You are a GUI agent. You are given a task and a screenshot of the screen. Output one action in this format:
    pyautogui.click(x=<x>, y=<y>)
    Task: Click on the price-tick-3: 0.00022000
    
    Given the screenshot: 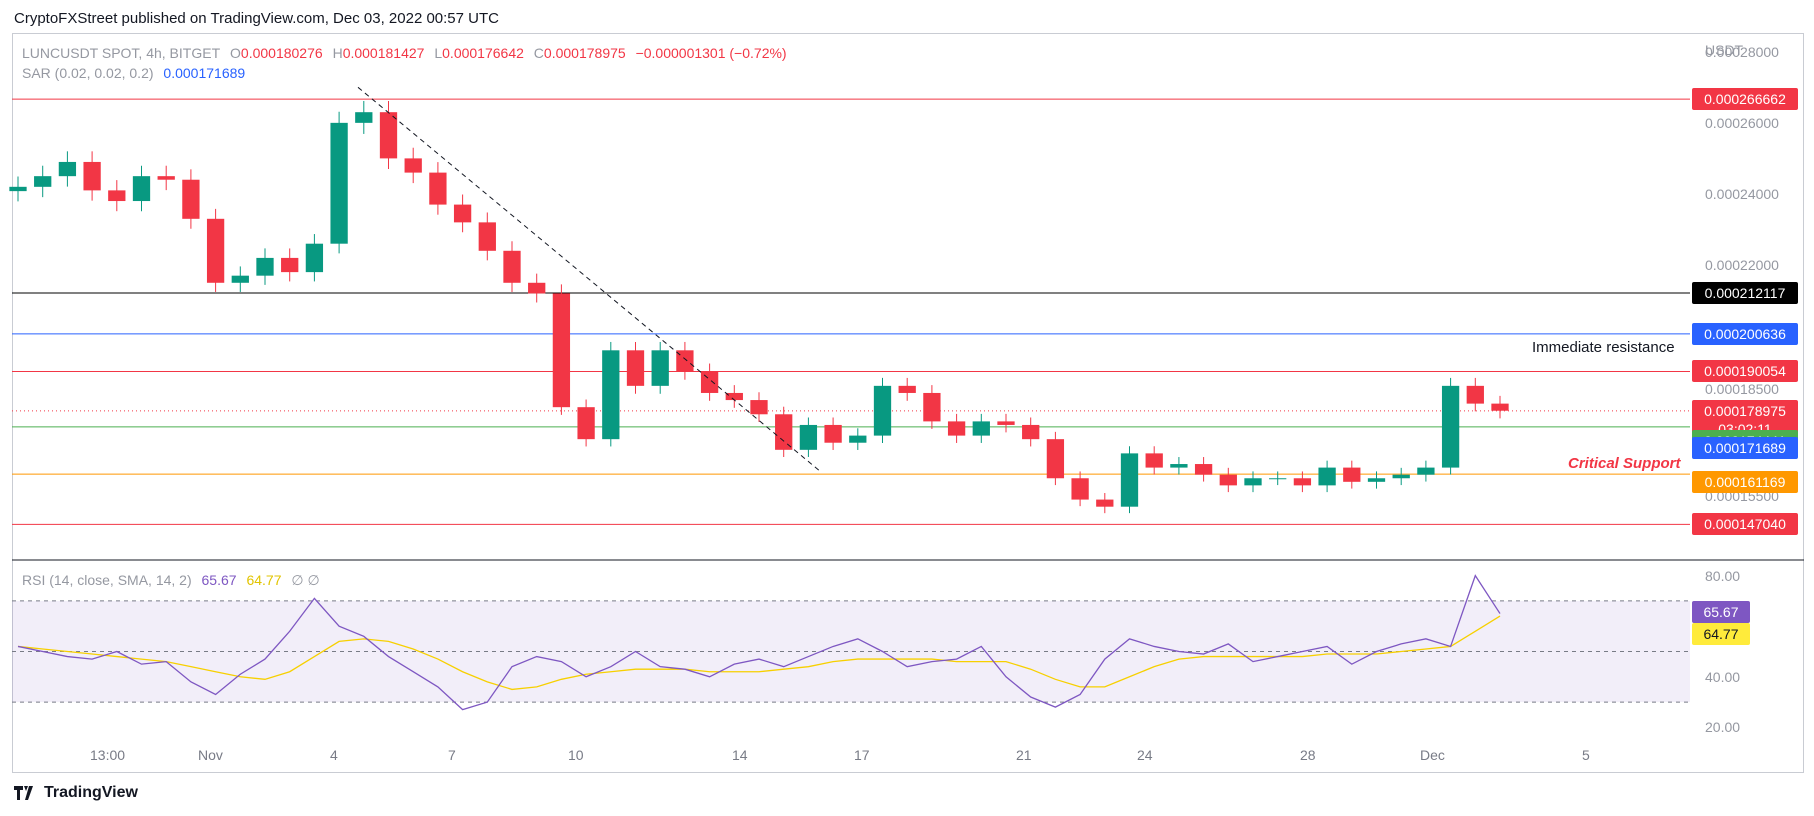 What is the action you would take?
    pyautogui.click(x=1742, y=265)
    